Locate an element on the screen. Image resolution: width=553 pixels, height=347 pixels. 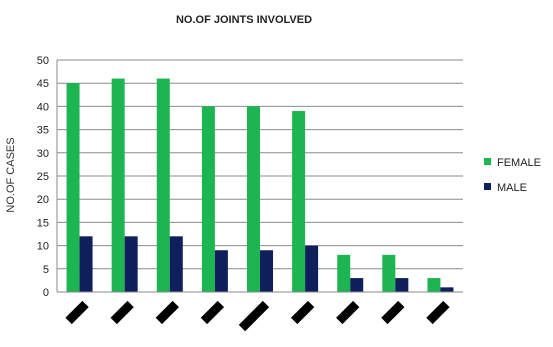
y-tick-label: 20 is located at coordinates (43, 200).